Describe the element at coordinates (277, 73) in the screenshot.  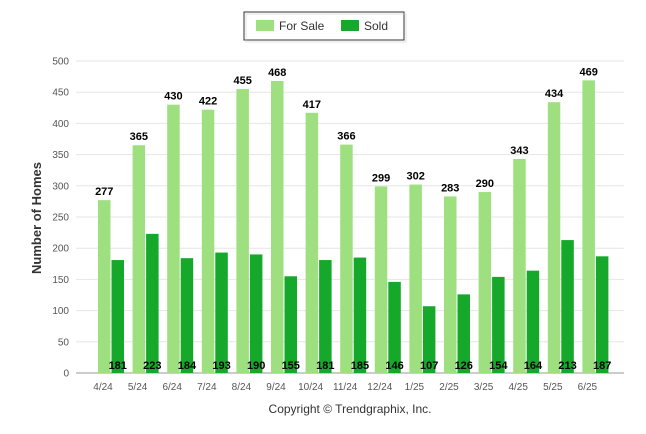
I see `data-label-for-sale: 468` at that location.